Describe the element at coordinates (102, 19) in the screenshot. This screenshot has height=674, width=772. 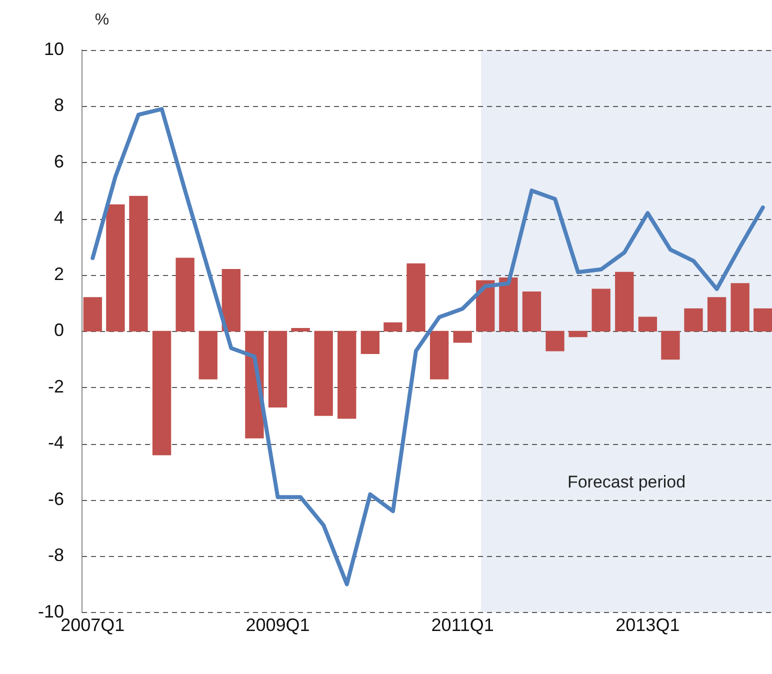
I see `y-axis-title: %` at that location.